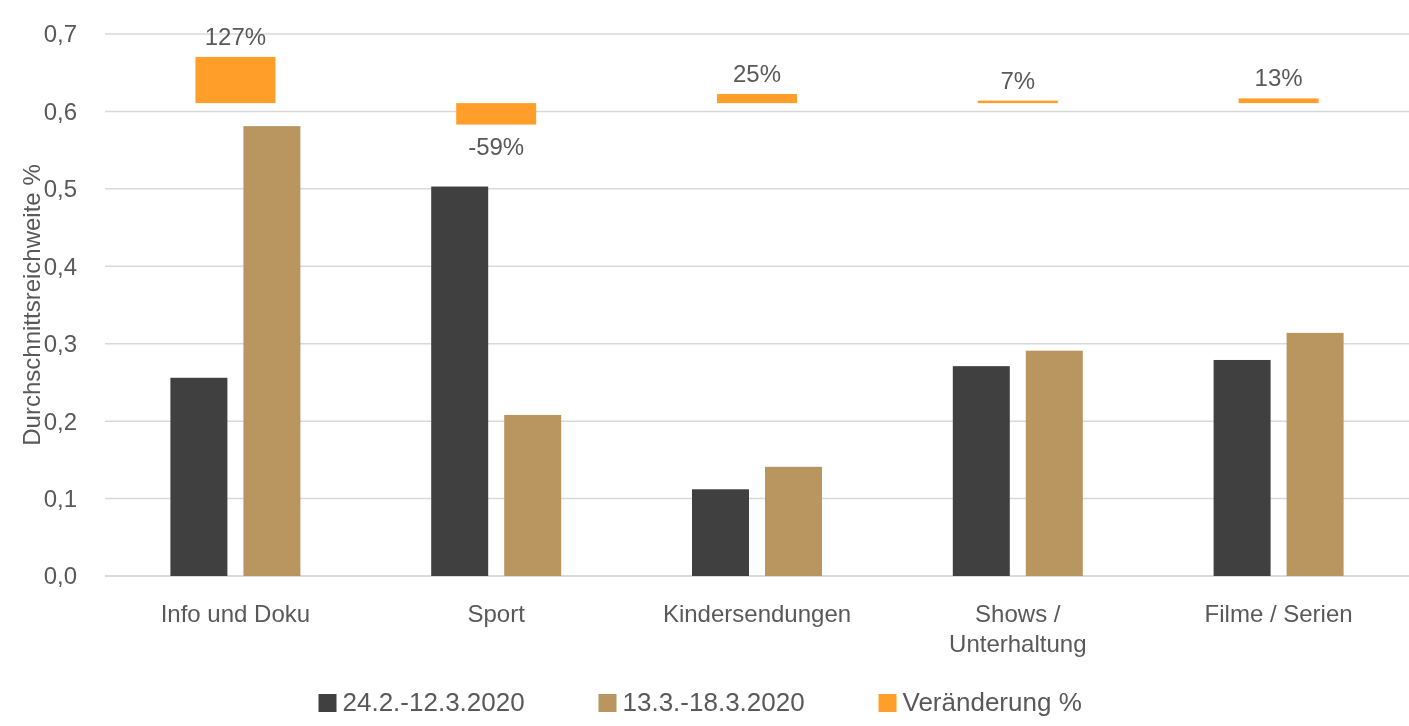 The width and height of the screenshot is (1409, 726). I want to click on legend-label: 13.3.-18.3.2020, so click(713, 702).